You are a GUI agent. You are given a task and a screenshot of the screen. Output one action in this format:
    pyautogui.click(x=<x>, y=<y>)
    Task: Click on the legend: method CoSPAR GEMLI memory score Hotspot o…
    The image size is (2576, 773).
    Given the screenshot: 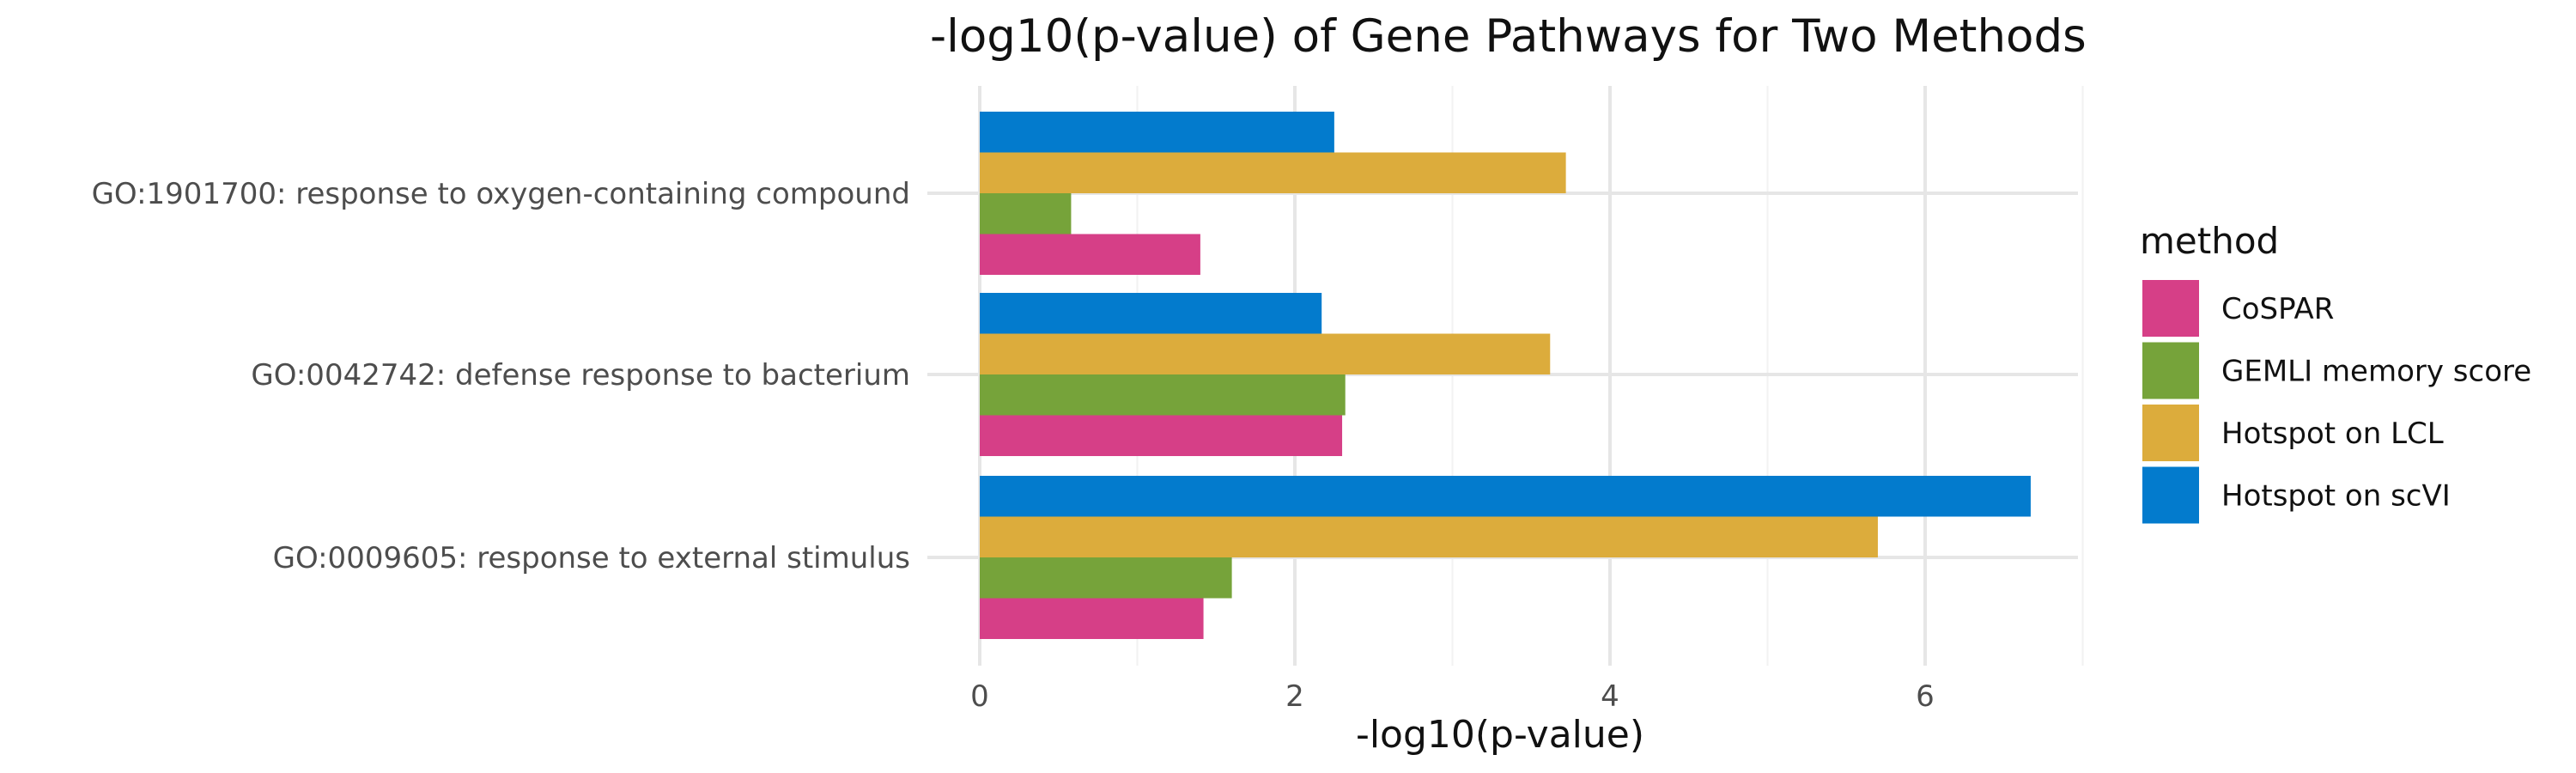 What is the action you would take?
    pyautogui.click(x=2335, y=372)
    